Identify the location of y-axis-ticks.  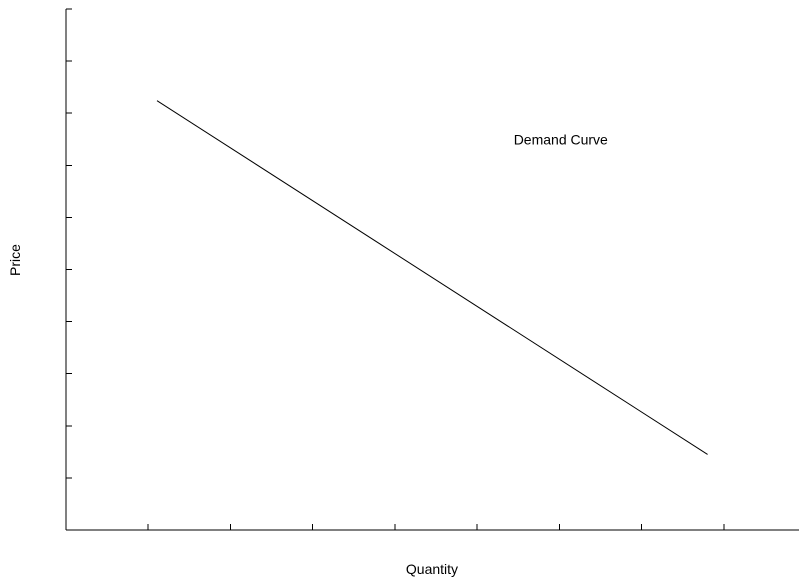
(69, 243).